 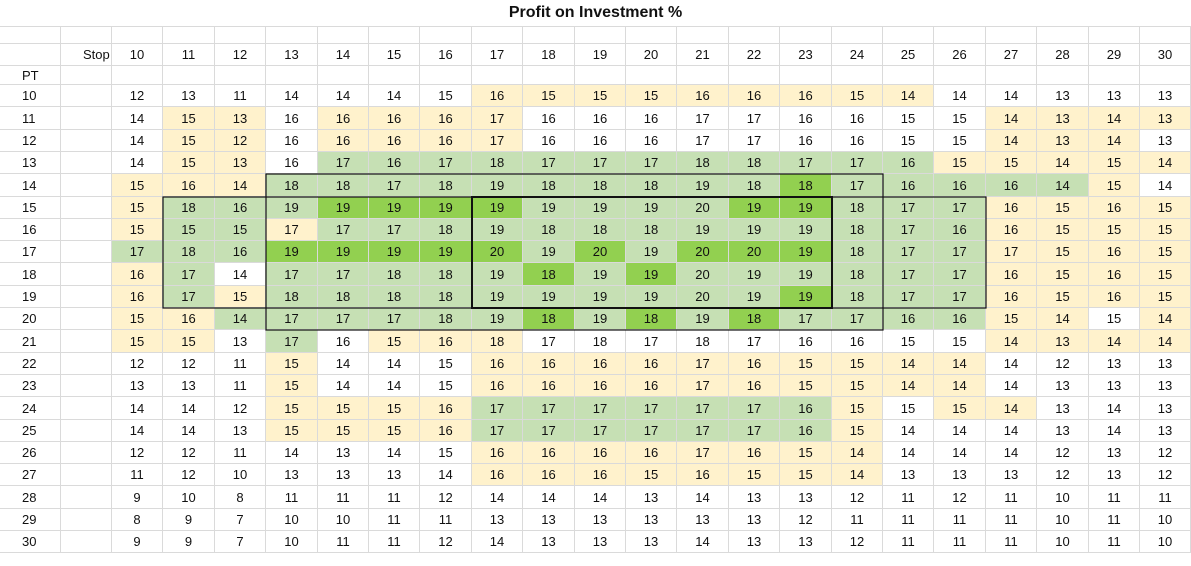 What do you see at coordinates (30, 96) in the screenshot?
I see `pt-tick-label: 10` at bounding box center [30, 96].